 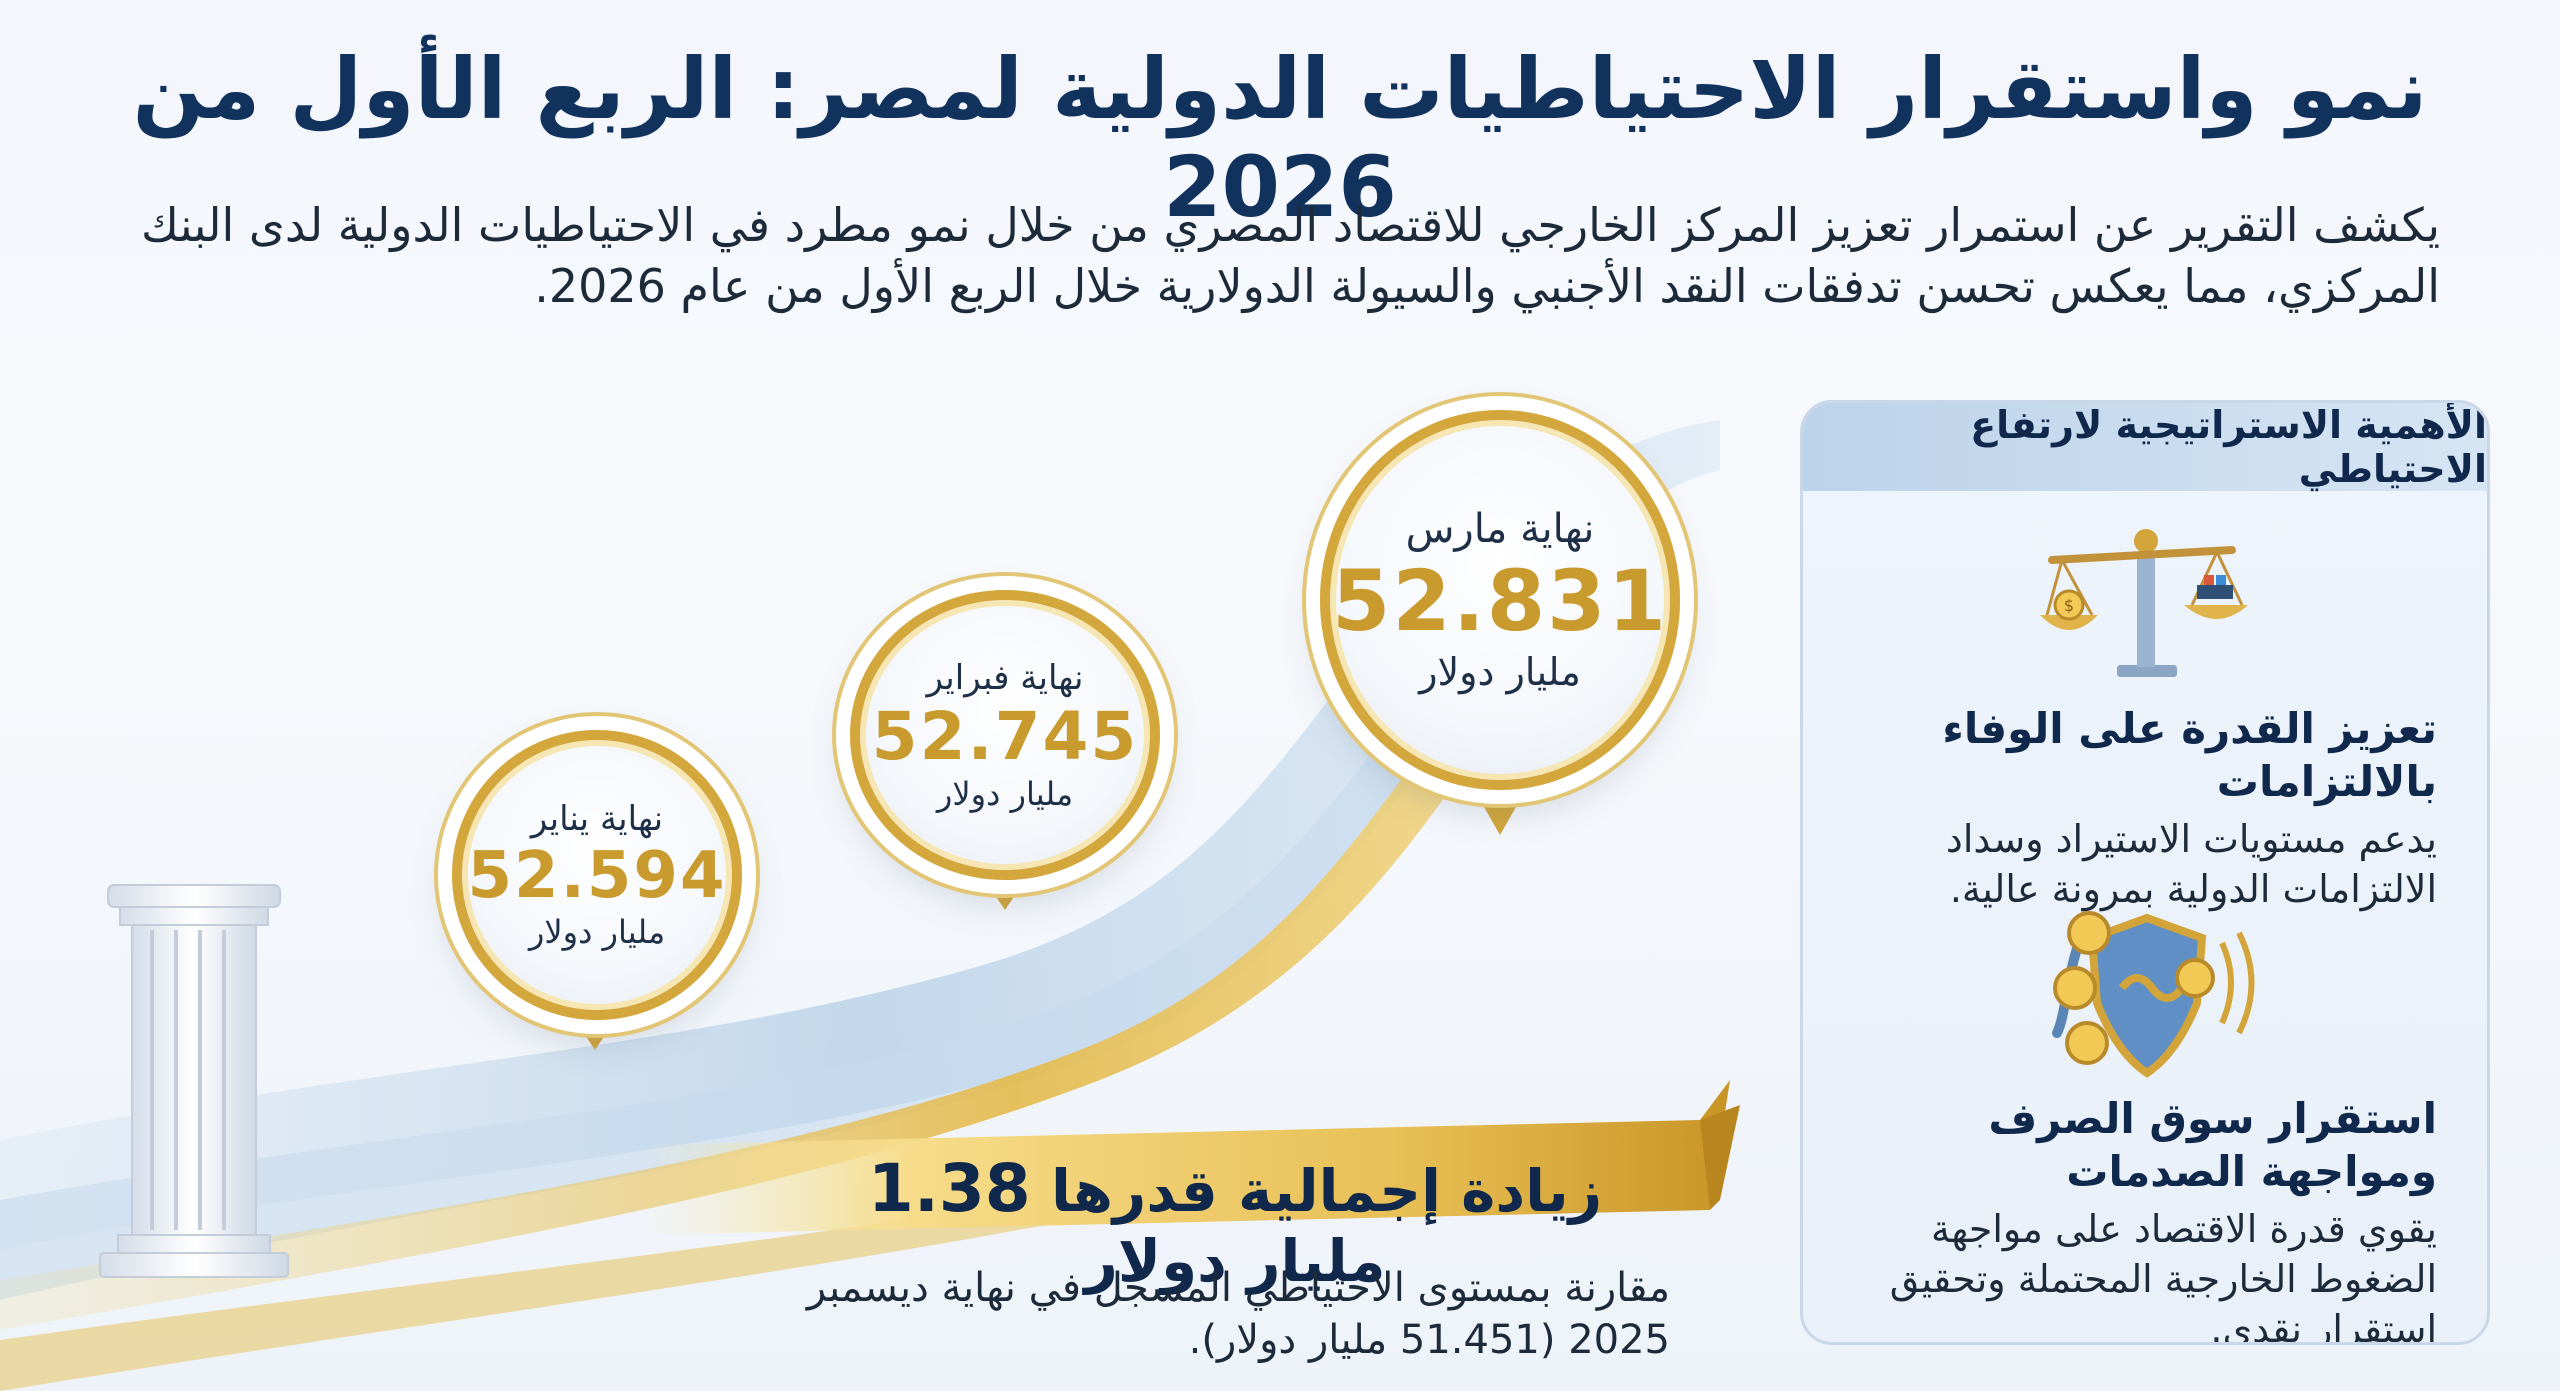 What do you see at coordinates (597, 819) in the screenshot?
I see `milestone-label: نهاية يناير` at bounding box center [597, 819].